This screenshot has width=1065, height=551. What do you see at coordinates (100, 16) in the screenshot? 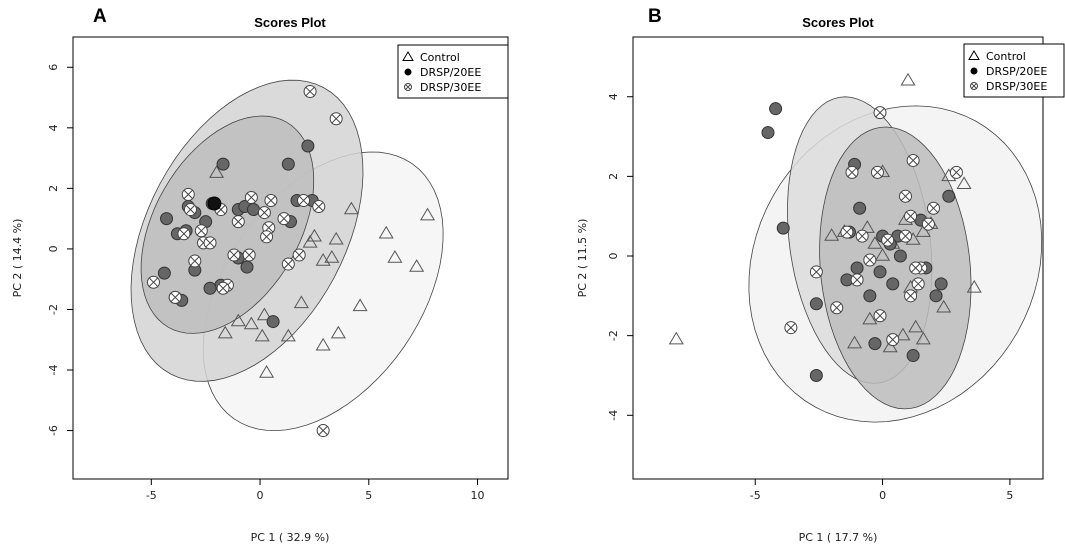
I see `panel-letter: A` at bounding box center [100, 16].